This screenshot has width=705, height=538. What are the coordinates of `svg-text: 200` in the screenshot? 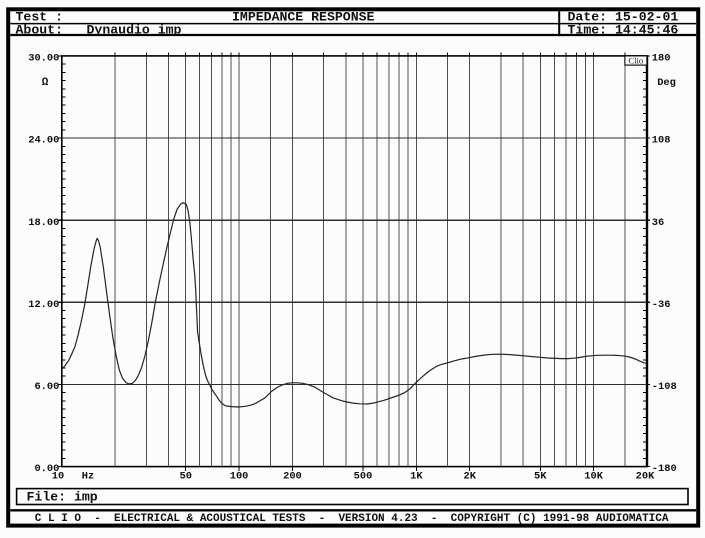 It's located at (292, 476).